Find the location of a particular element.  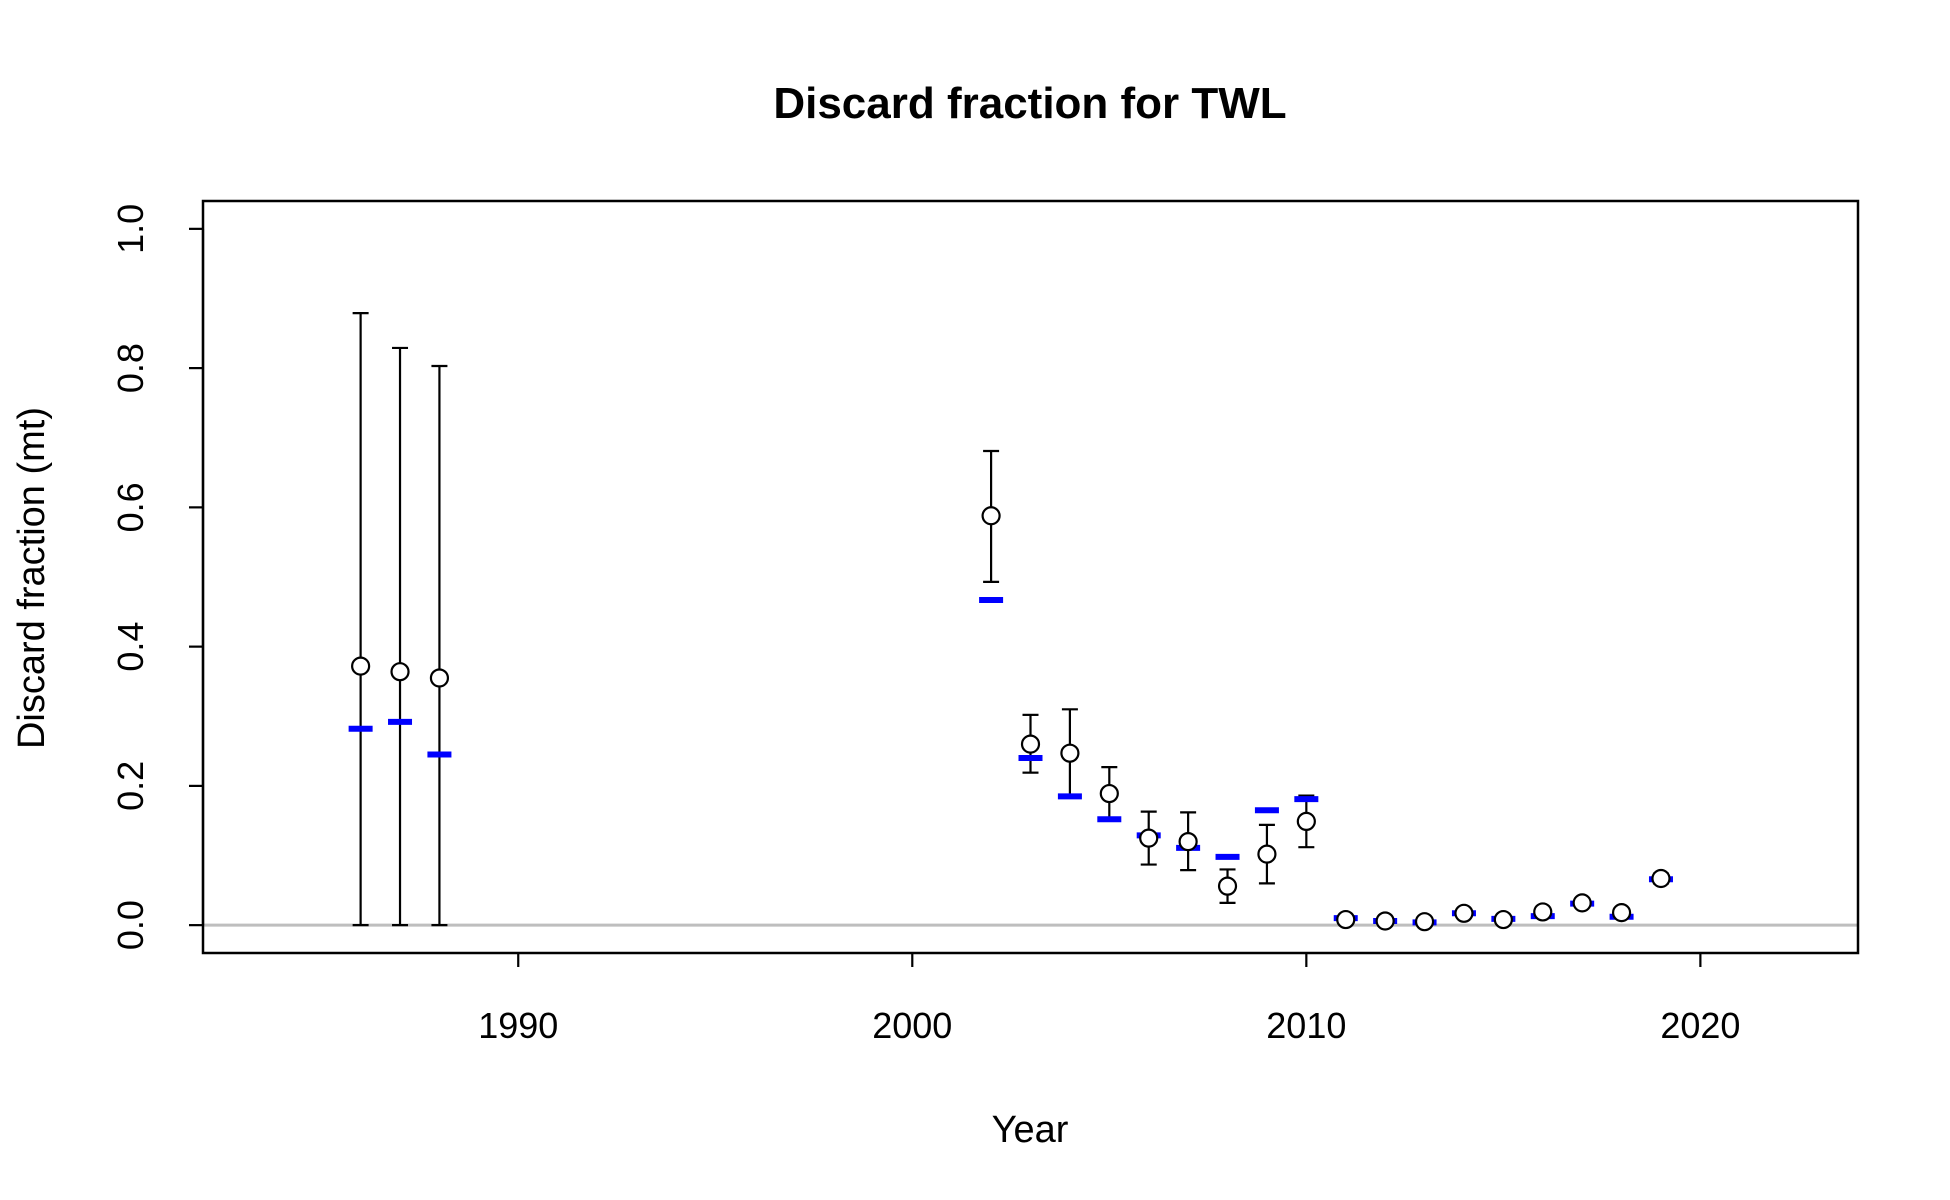

x-tick-label: 2020 is located at coordinates (1700, 1025).